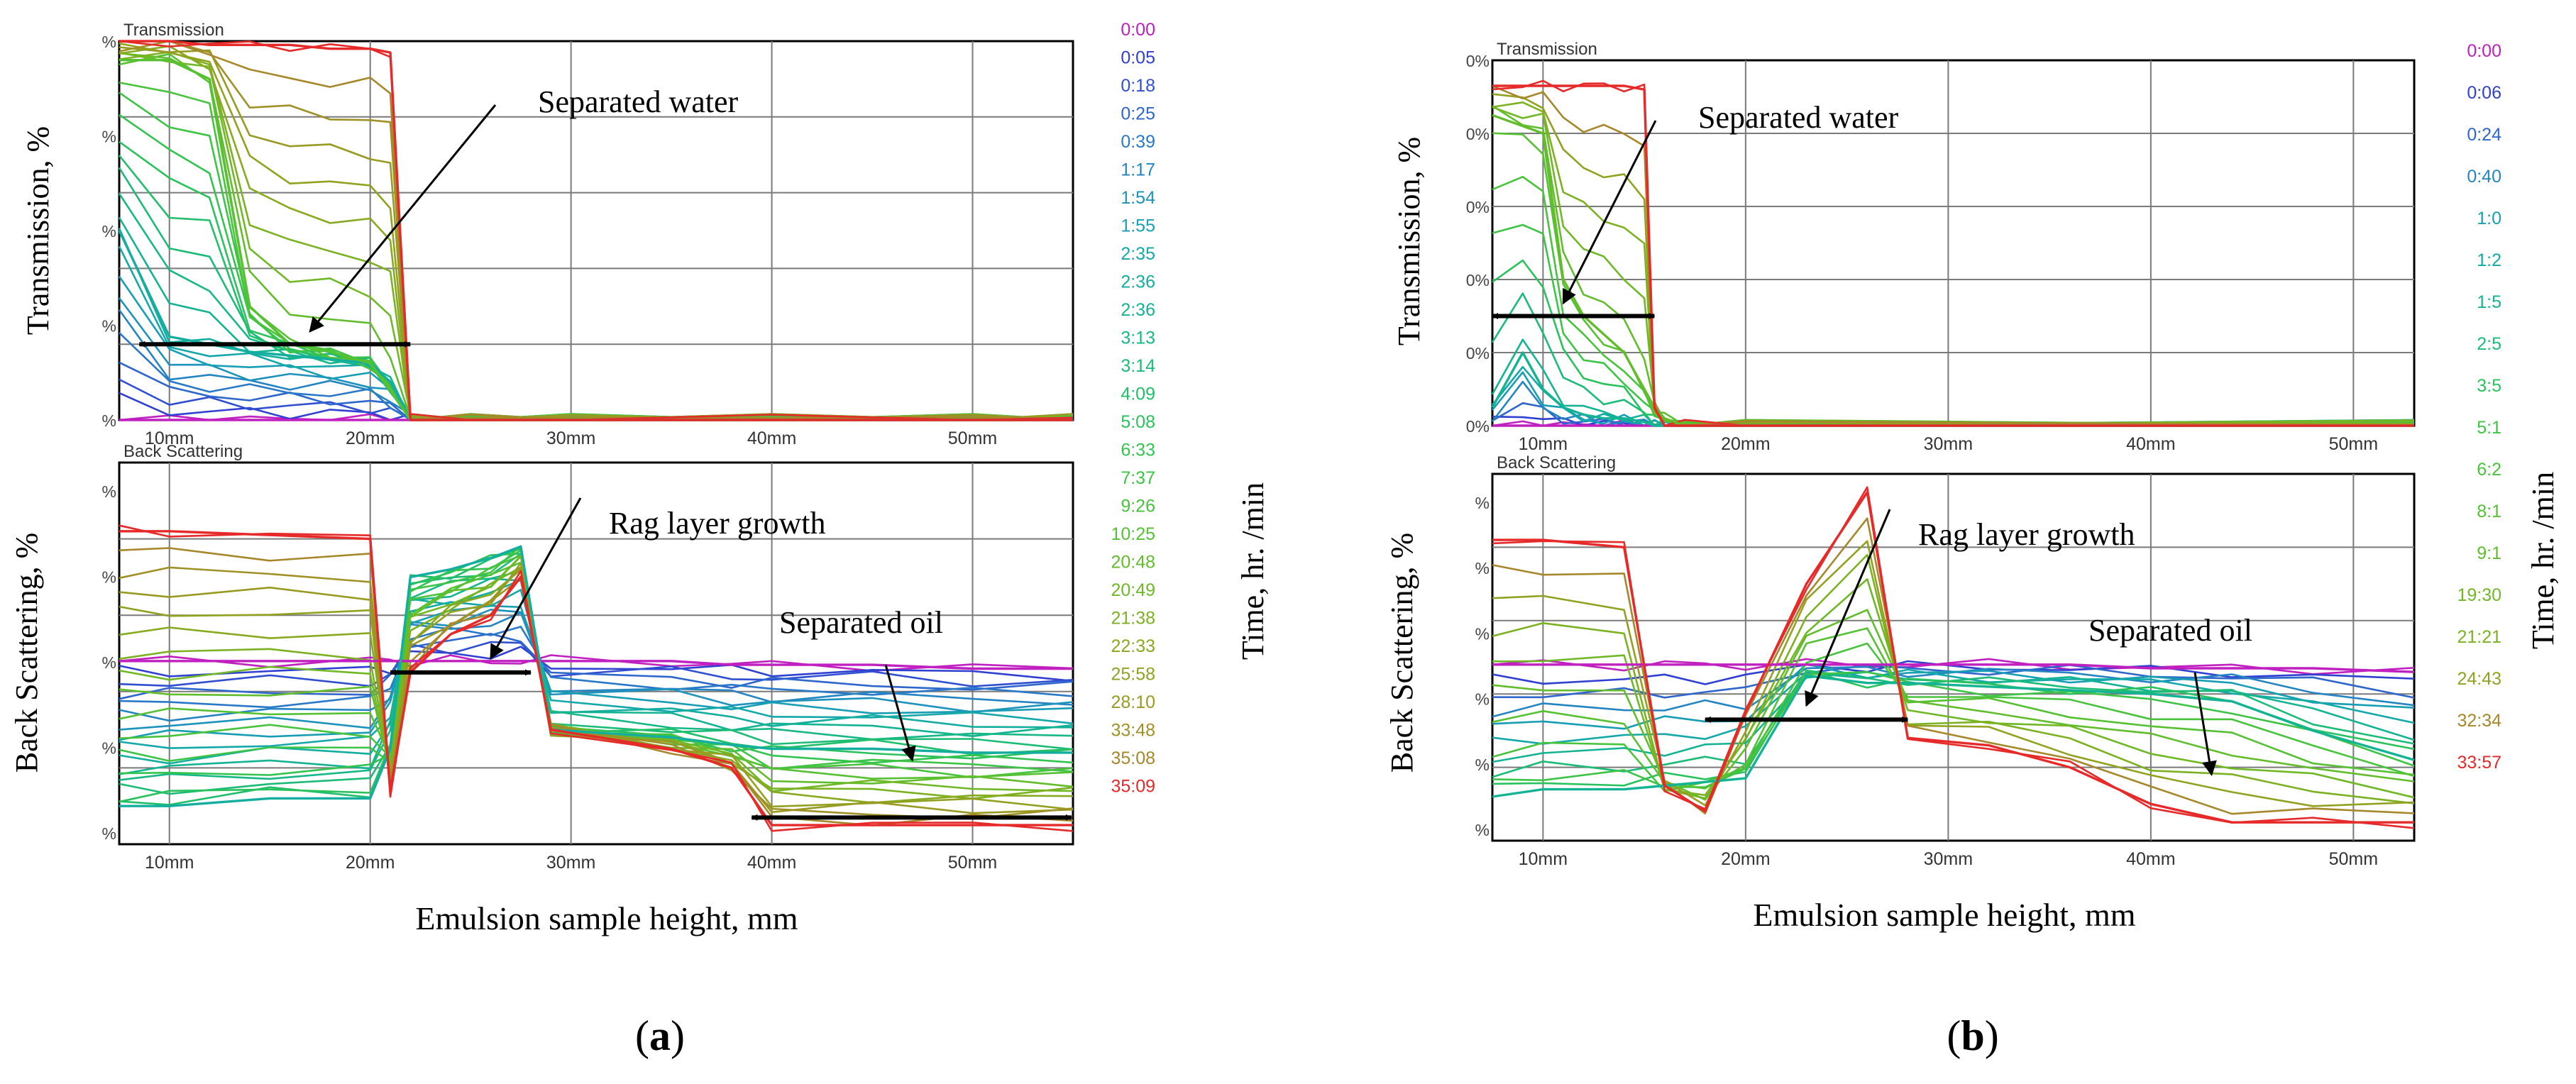  Describe the element at coordinates (2026, 534) in the screenshot. I see `rag-layer-label: Rag layer growth` at that location.